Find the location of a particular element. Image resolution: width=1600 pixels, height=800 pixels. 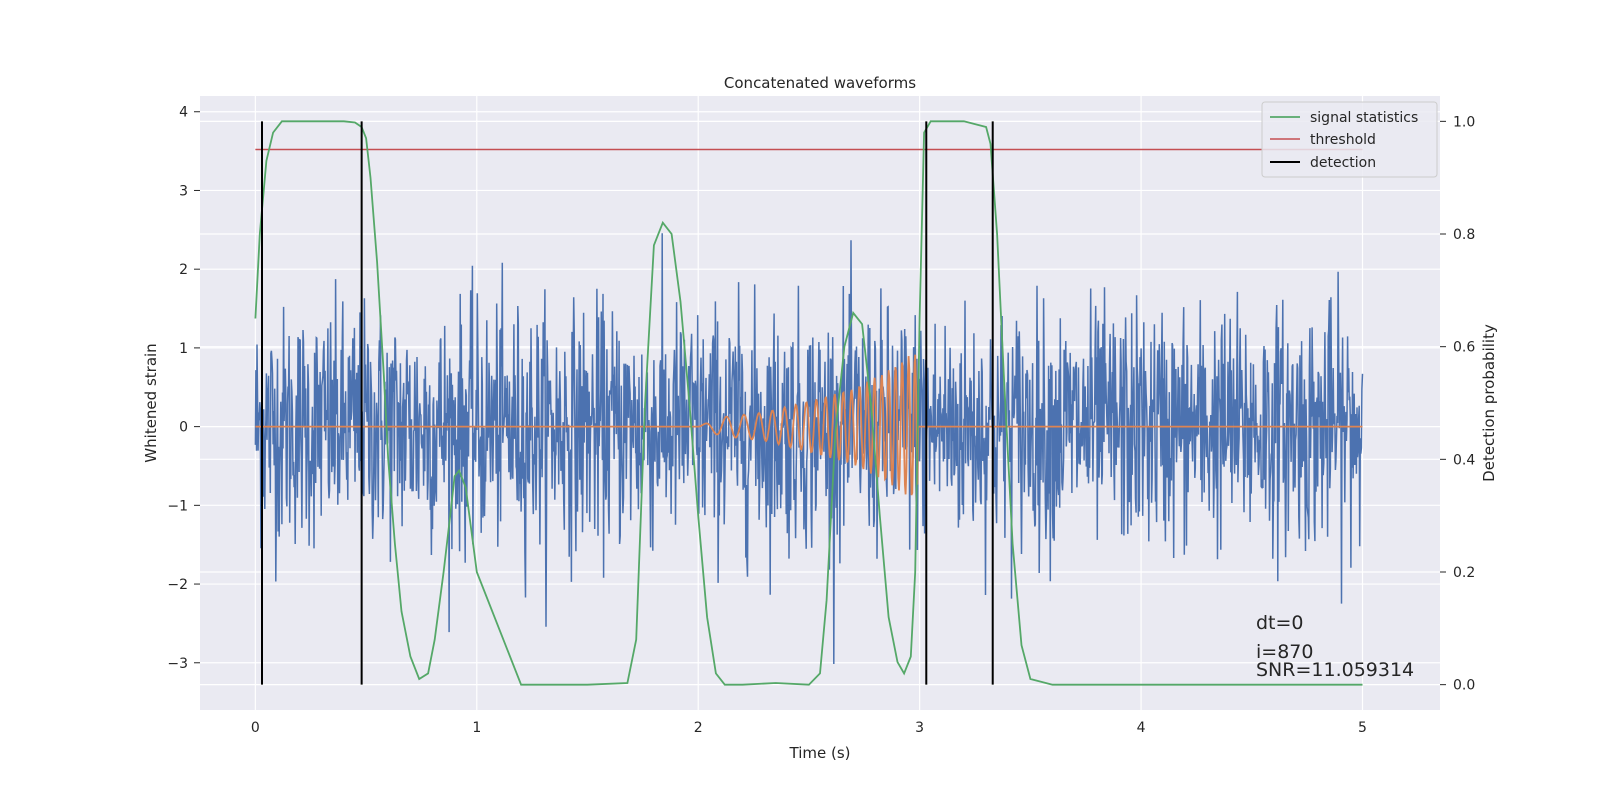

y2-tick-label: 0.0 is located at coordinates (1464, 686).